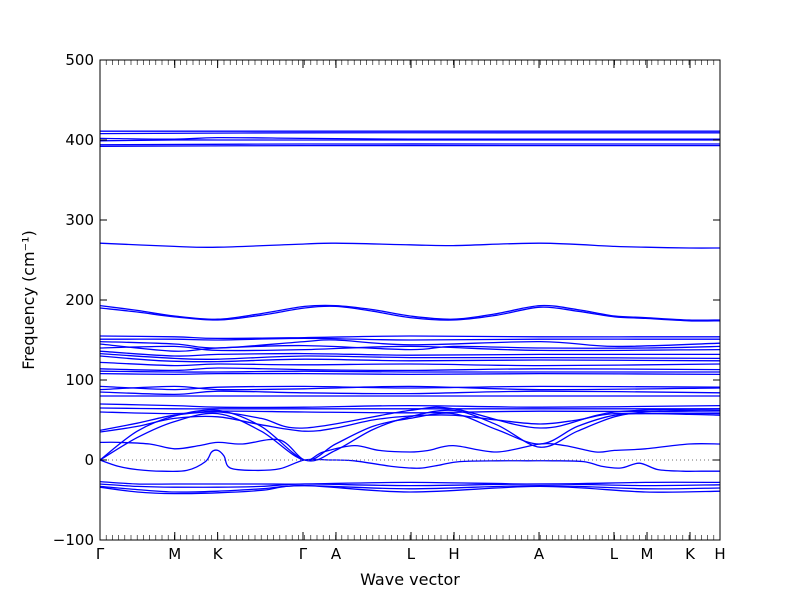 The image size is (800, 600). What do you see at coordinates (79, 300) in the screenshot?
I see `y-tick-label: 200` at bounding box center [79, 300].